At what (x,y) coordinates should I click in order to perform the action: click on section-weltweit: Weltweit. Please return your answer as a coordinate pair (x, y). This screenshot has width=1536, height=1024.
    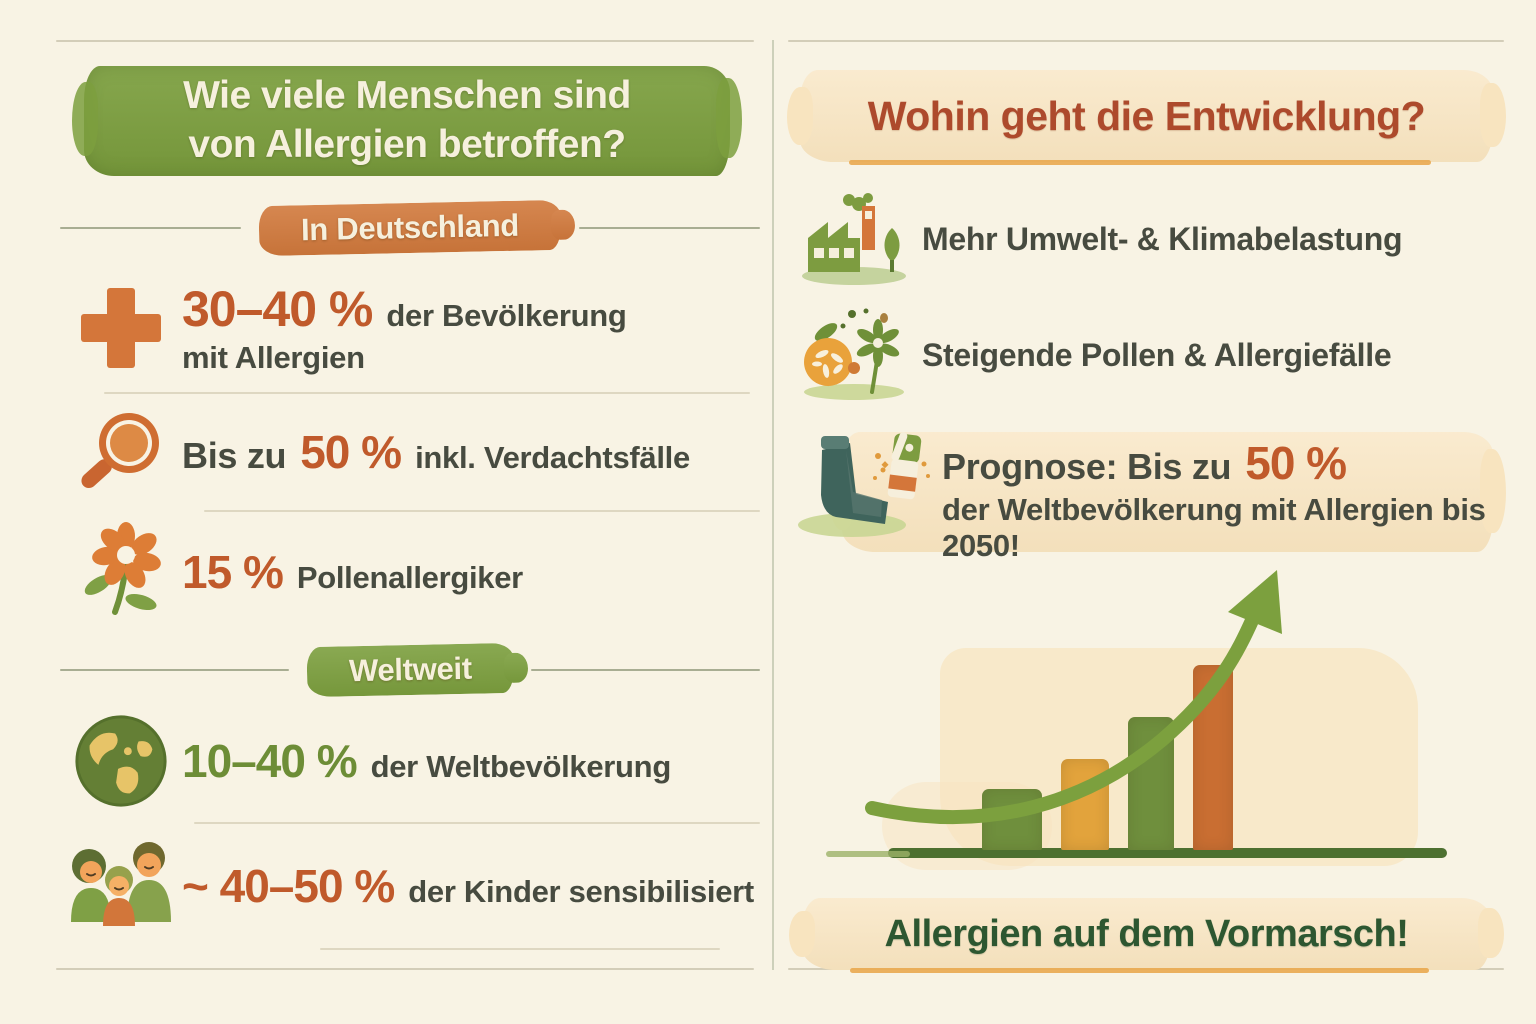
    Looking at the image, I should click on (410, 670).